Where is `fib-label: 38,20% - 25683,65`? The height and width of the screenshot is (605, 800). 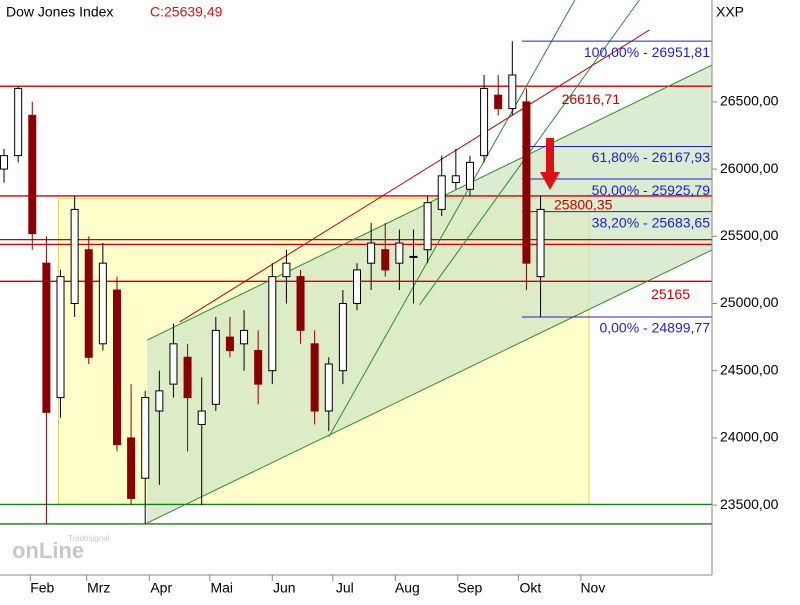
fib-label: 38,20% - 25683,65 is located at coordinates (651, 222).